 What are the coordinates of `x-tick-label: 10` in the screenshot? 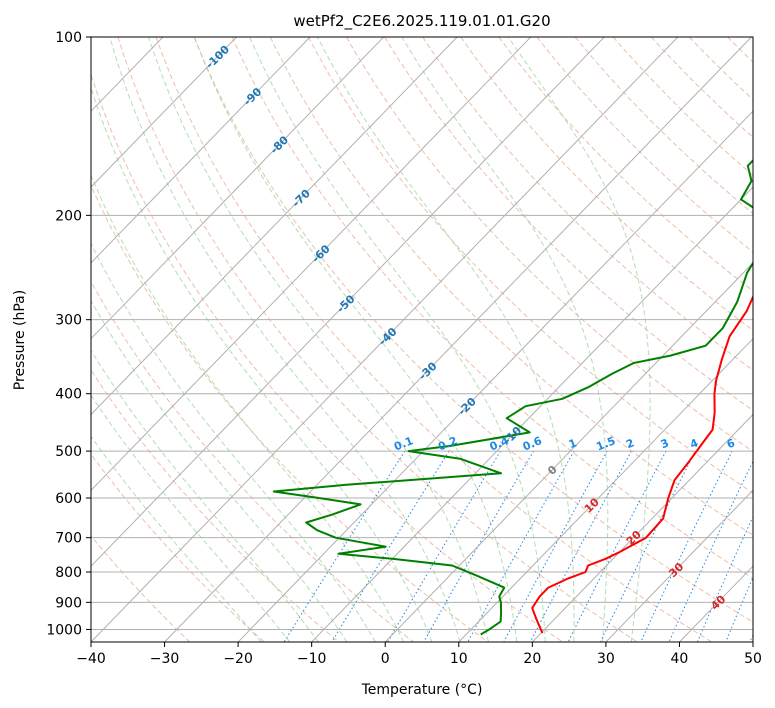 It's located at (459, 659).